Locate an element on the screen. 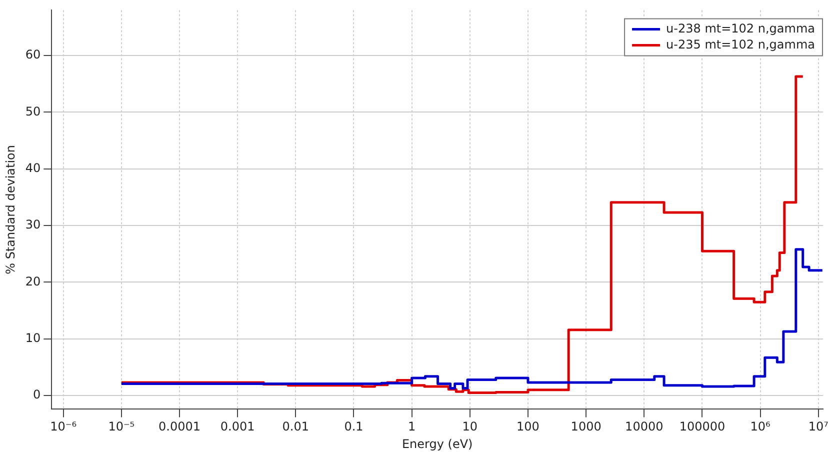  x-tick-label: 10⁻⁶ is located at coordinates (63, 427).